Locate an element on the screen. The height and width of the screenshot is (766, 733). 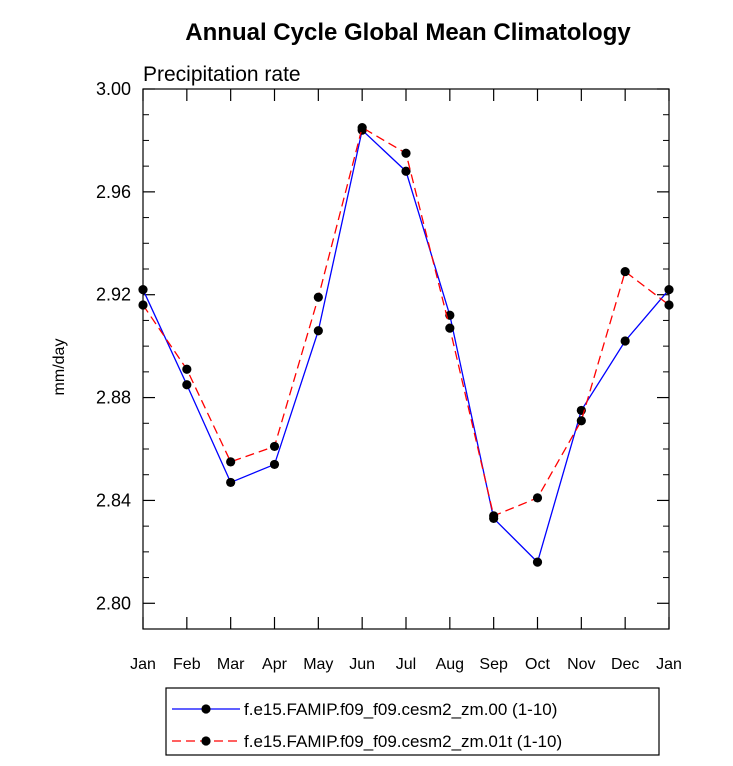
legend-entry-label: f.e15.FAMIP.f09_f09.cesm2_zm.00 (1-10) is located at coordinates (400, 709).